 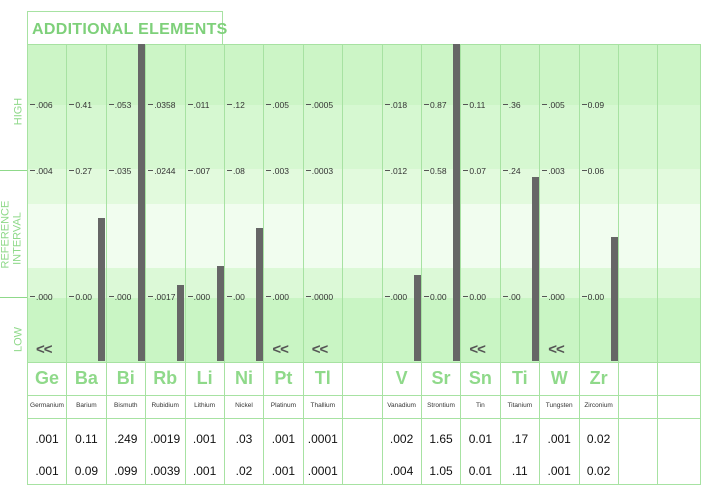 What do you see at coordinates (441, 439) in the screenshot?
I see `result-value-1: 1.65` at bounding box center [441, 439].